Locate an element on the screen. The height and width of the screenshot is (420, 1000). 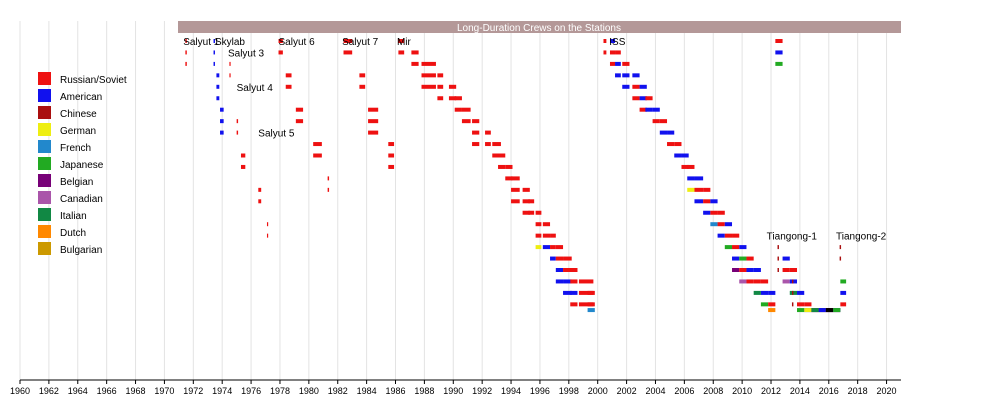
legend-label: Japanese is located at coordinates (82, 165).